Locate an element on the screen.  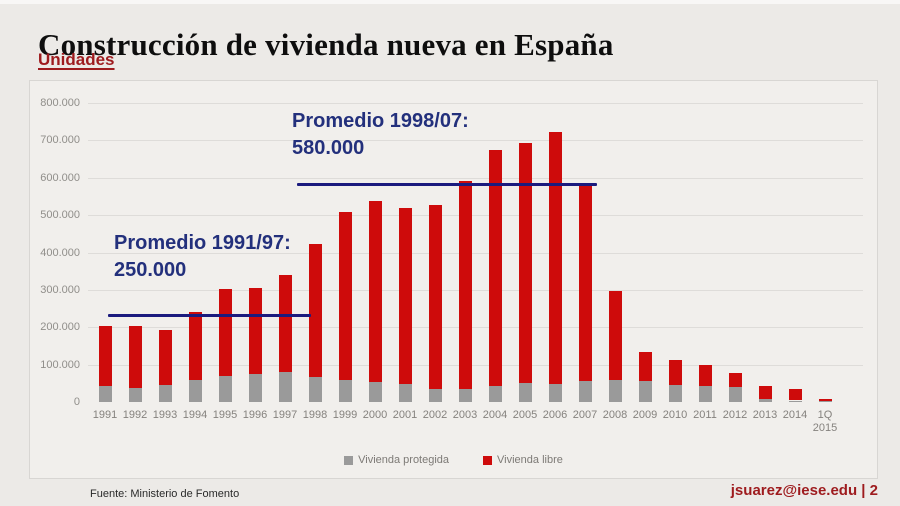
x-tick-label: 1999 is located at coordinates (345, 415).